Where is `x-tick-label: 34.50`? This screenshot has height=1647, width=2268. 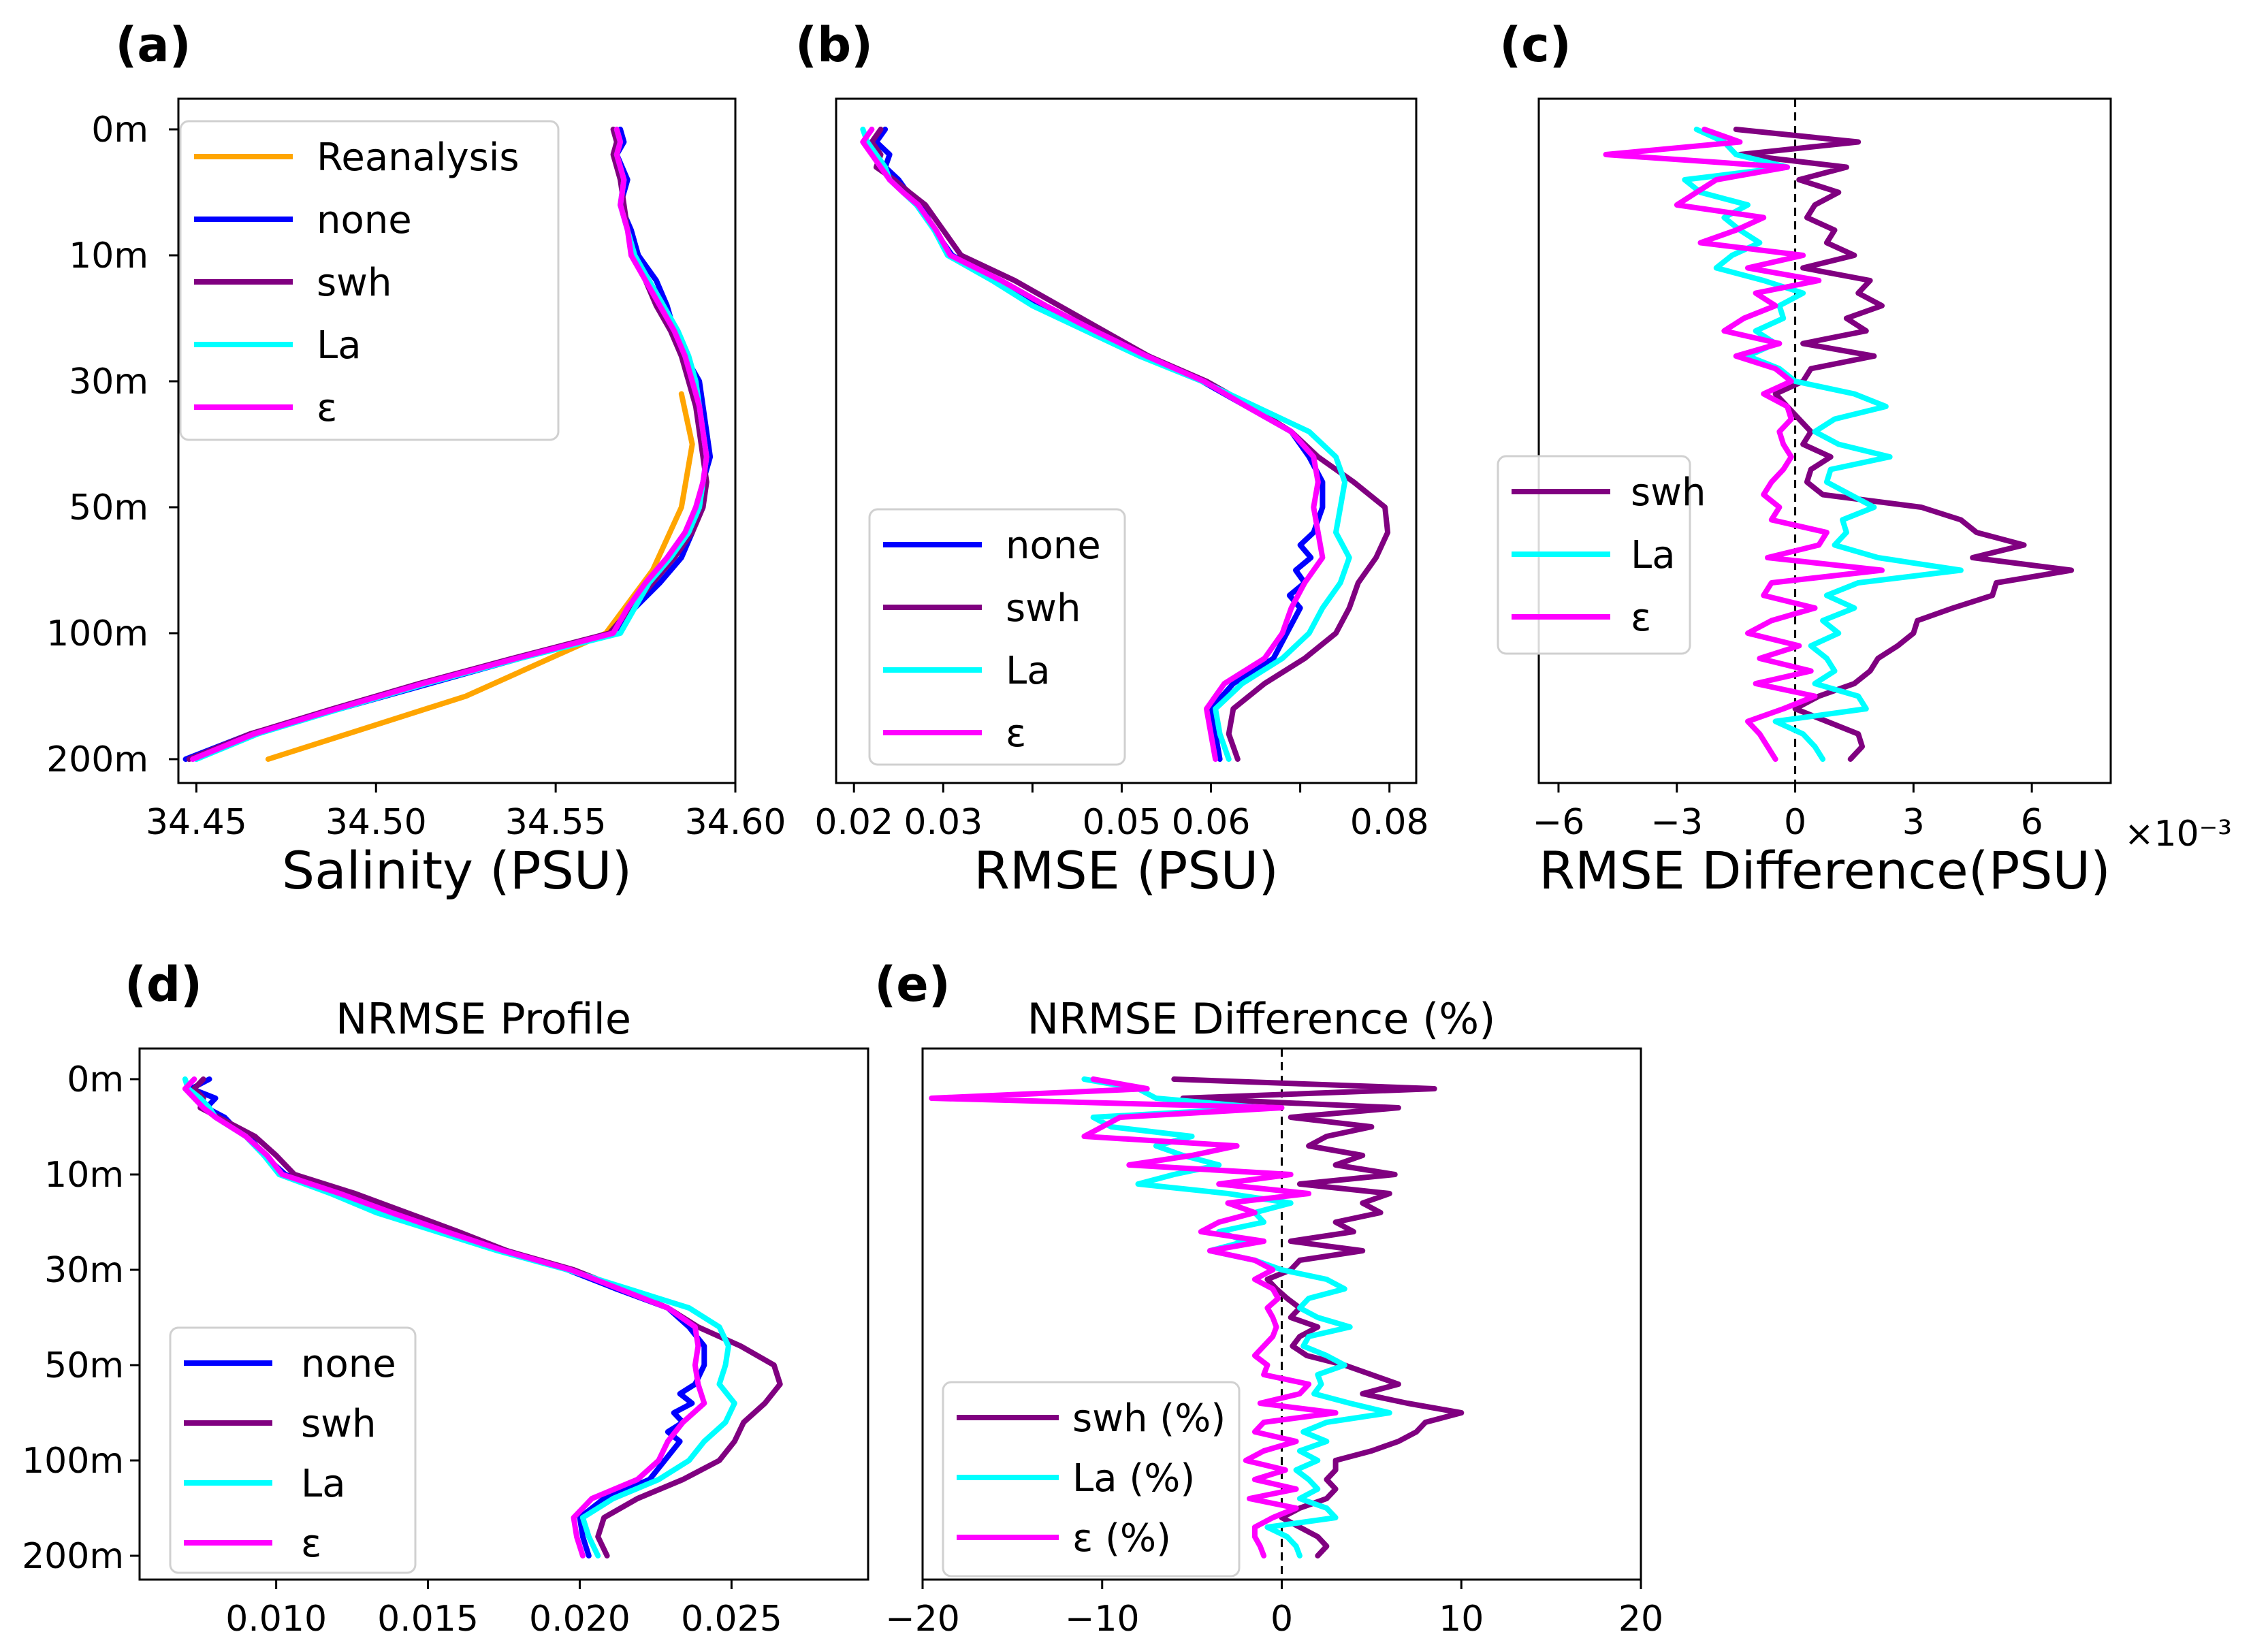
x-tick-label: 34.50 is located at coordinates (376, 822).